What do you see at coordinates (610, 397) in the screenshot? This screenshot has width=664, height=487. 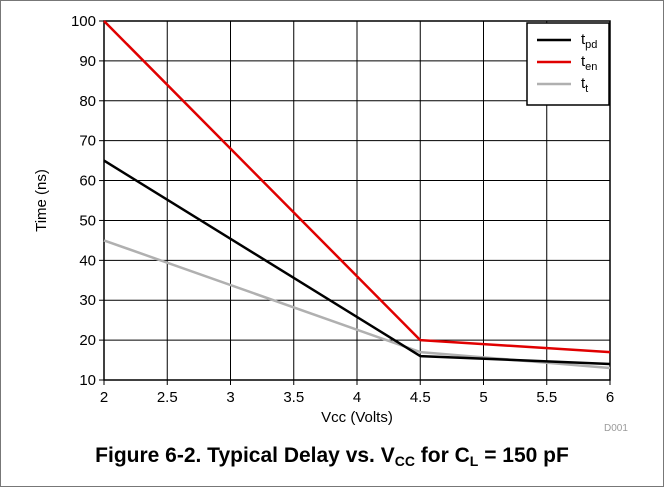 I see `x-tick-label: 6` at bounding box center [610, 397].